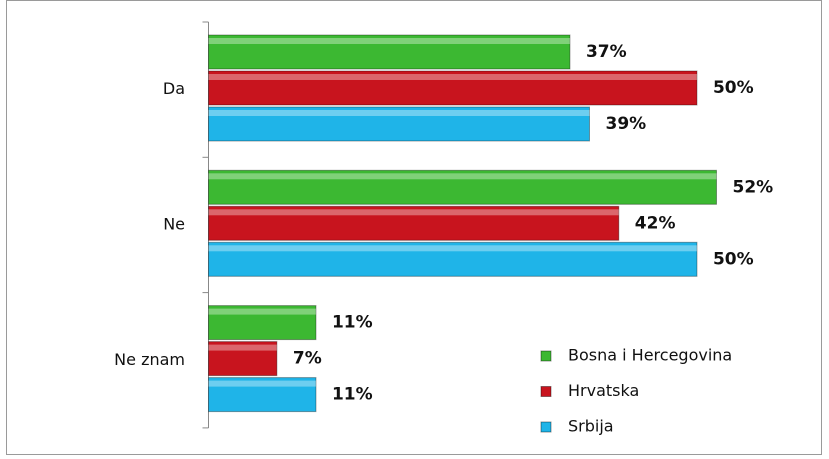 The height and width of the screenshot is (459, 829). What do you see at coordinates (655, 223) in the screenshot?
I see `value-label: 42%` at bounding box center [655, 223].